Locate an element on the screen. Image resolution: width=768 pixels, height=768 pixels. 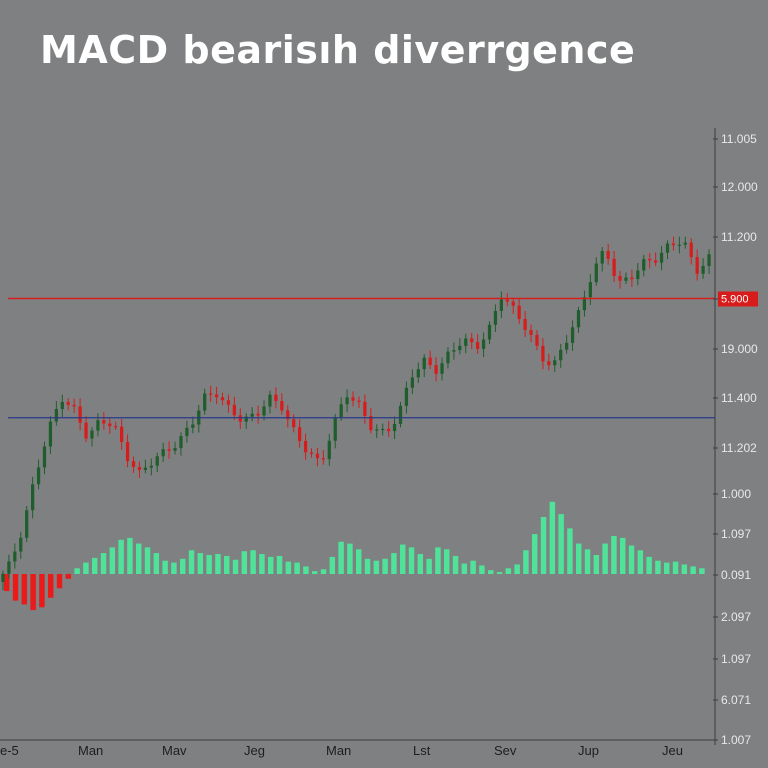
resistance-badge-background is located at coordinates (738, 299).